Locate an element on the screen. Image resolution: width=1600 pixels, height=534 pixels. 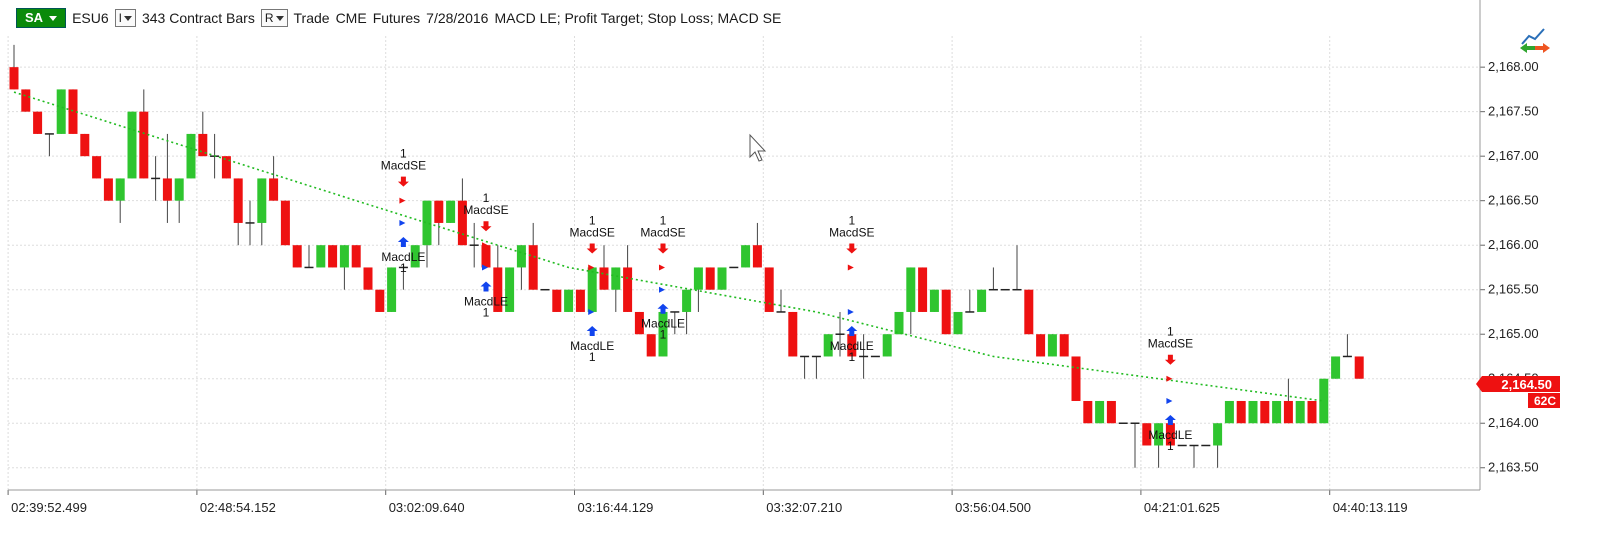
strategy-automation-toggle: SA is located at coordinates (41, 18).